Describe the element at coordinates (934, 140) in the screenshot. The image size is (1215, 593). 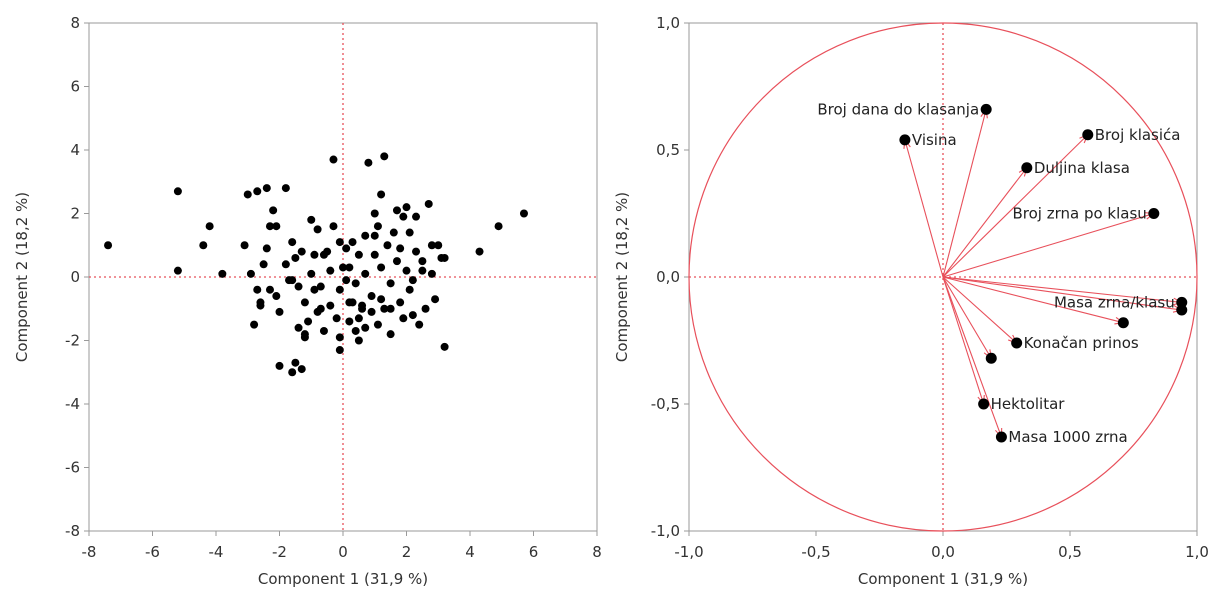
I see `loading-label: Visina` at that location.